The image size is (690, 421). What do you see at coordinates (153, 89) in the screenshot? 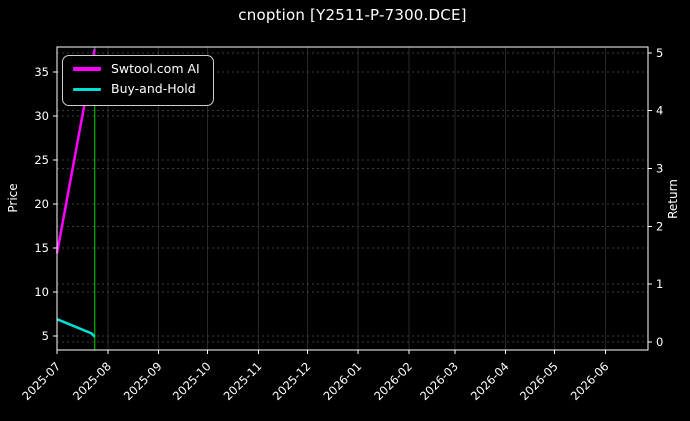
I see `legend-label-buy-and-hold: Buy-and-Hold` at bounding box center [153, 89].